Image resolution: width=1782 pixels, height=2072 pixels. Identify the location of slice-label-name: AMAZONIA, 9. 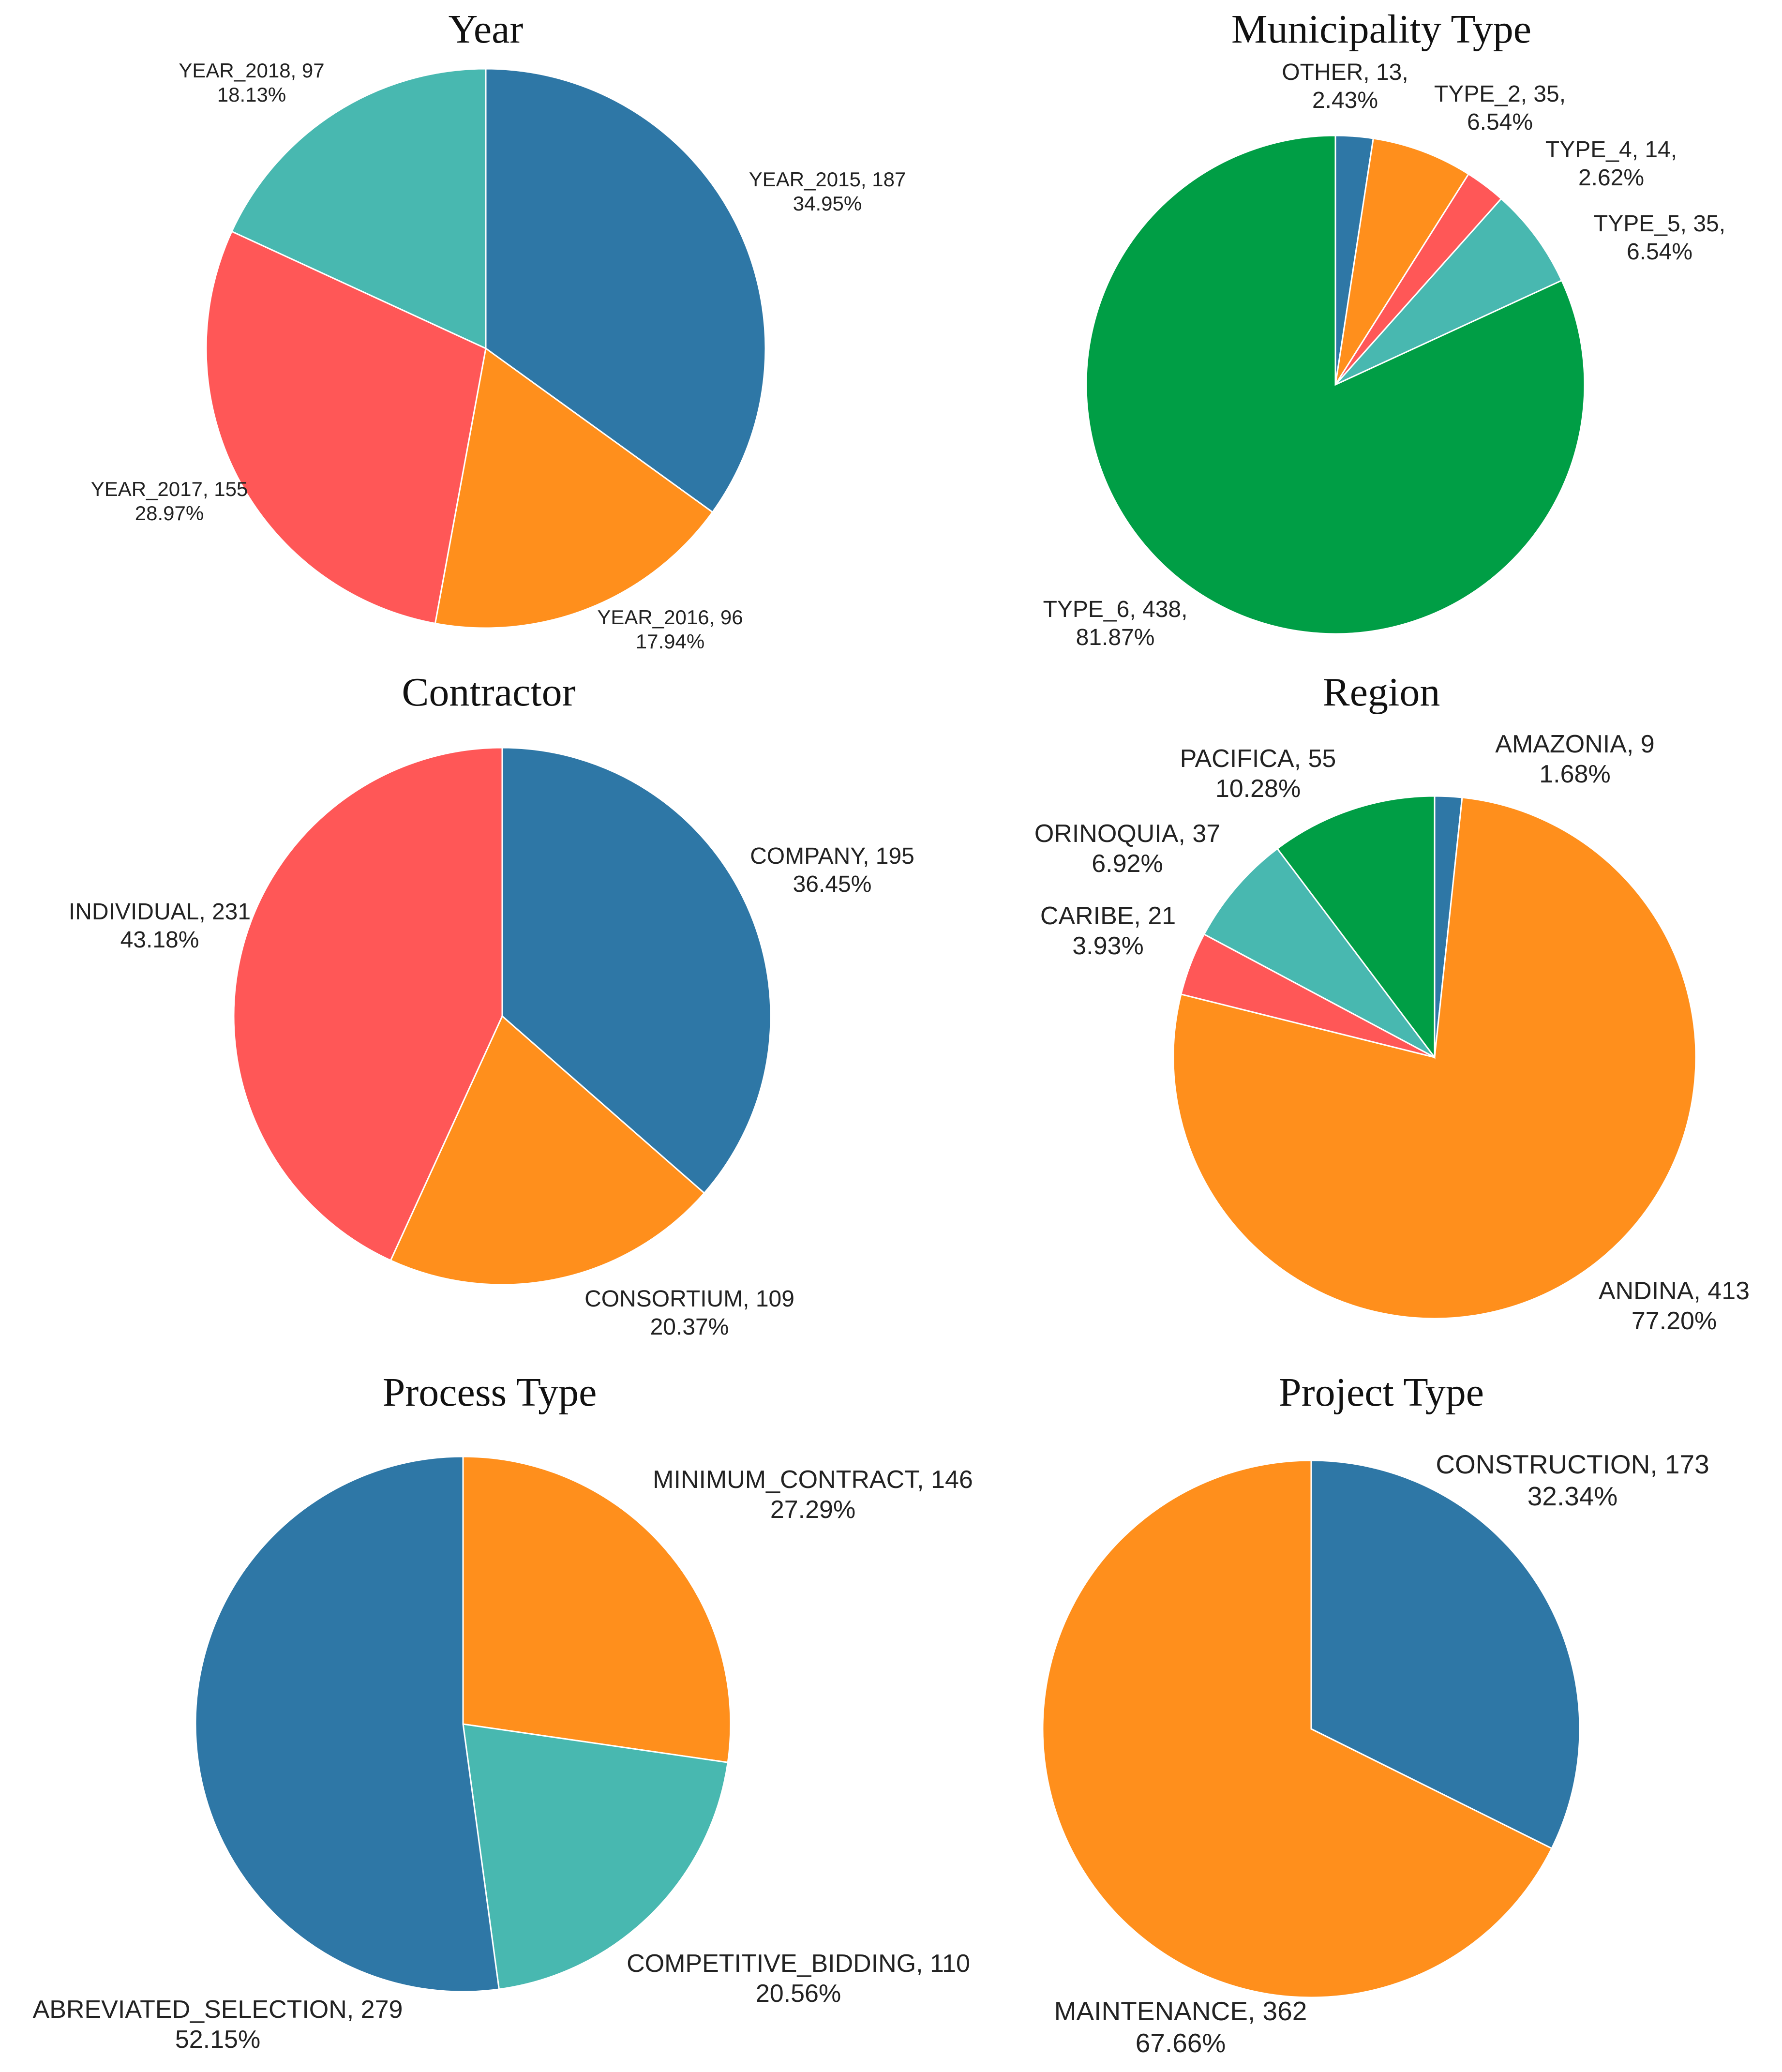
(1574, 744).